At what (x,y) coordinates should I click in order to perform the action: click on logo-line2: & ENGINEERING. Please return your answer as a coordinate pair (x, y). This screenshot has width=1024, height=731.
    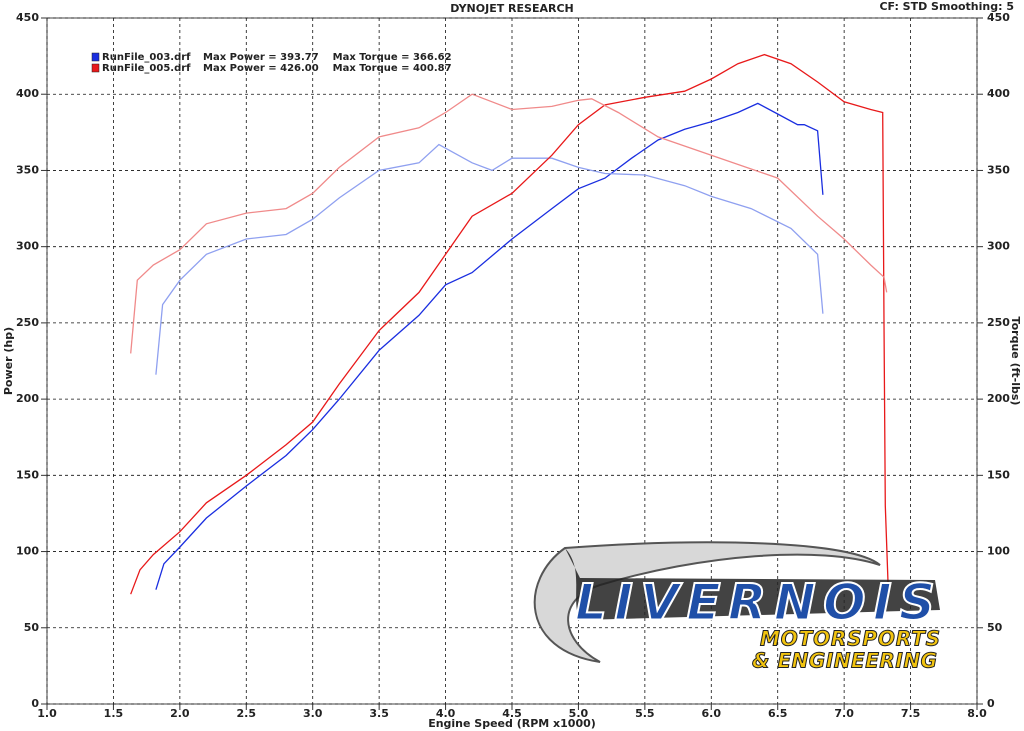
    Looking at the image, I should click on (844, 661).